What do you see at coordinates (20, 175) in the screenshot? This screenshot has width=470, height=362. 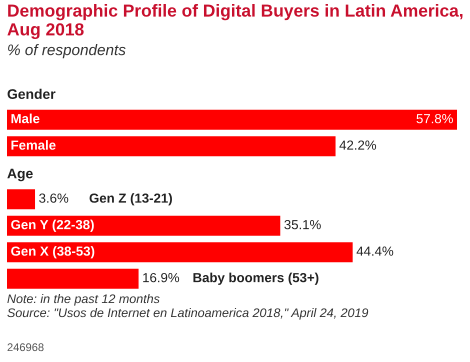 I see `annotation: Age` at bounding box center [20, 175].